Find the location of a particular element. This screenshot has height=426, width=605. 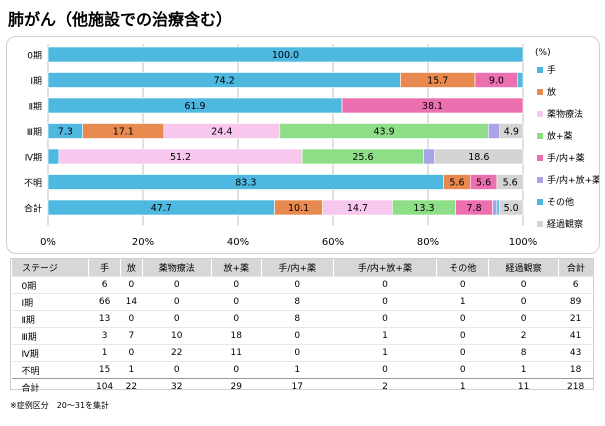

table-cell: 104 is located at coordinates (104, 386).